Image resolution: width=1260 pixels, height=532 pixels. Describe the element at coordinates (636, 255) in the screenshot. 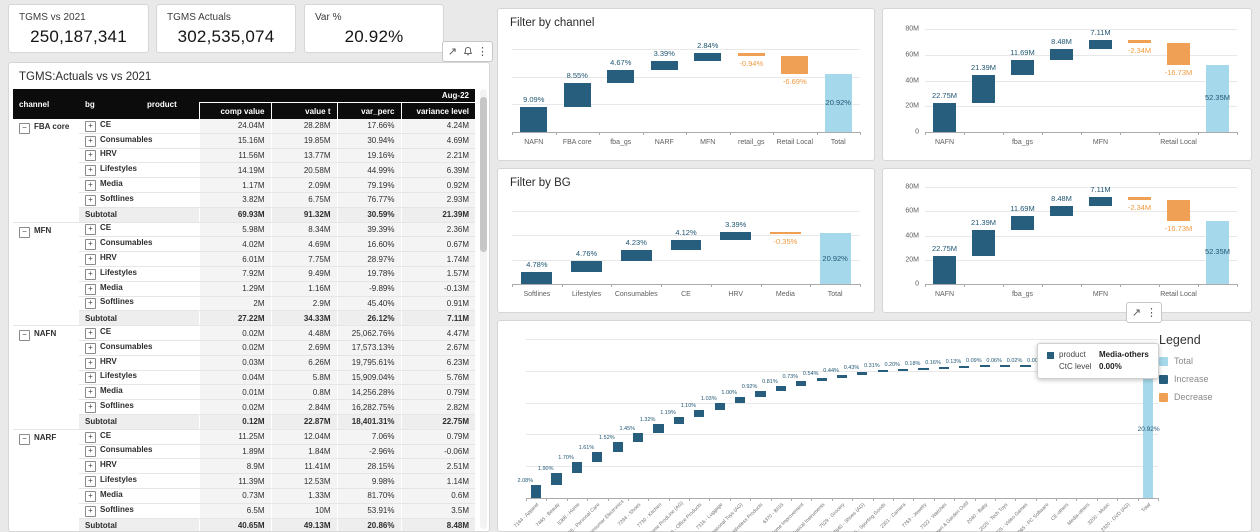

I see `waterfall-bar-consumables` at that location.